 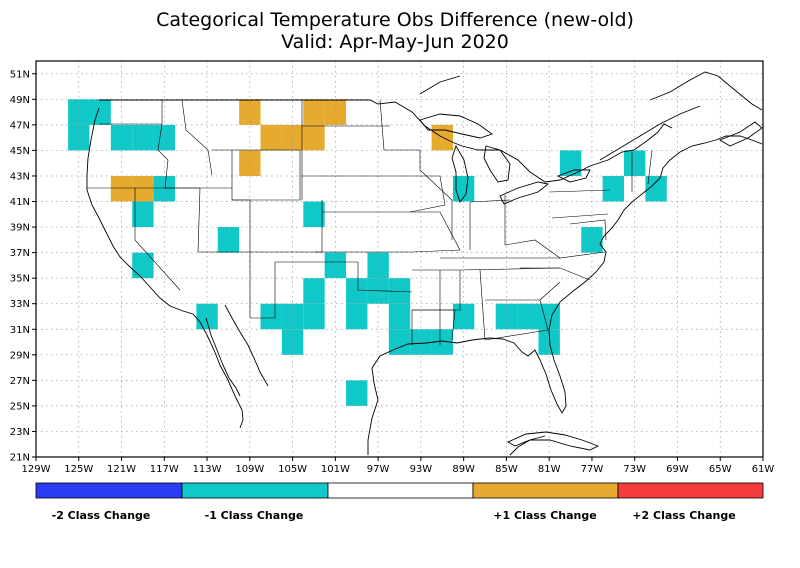 What do you see at coordinates (421, 469) in the screenshot?
I see `x-tick-label: 93W` at bounding box center [421, 469].